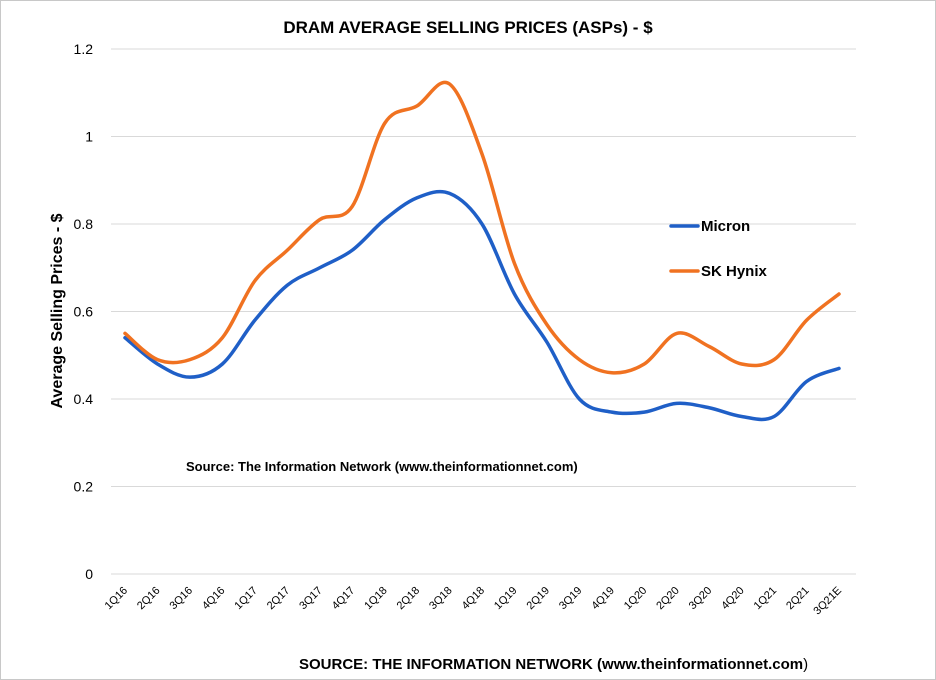 Image resolution: width=936 pixels, height=680 pixels. What do you see at coordinates (89, 137) in the screenshot?
I see `y-tick-label: 1` at bounding box center [89, 137].